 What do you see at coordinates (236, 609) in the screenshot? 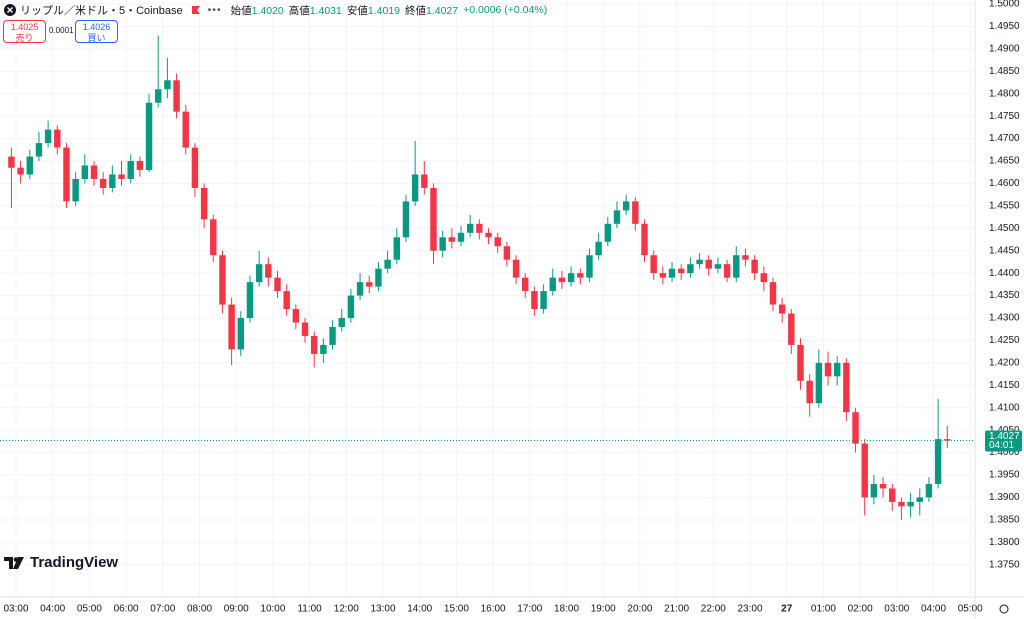
I see `x-tick-label: 09:00` at bounding box center [236, 609].